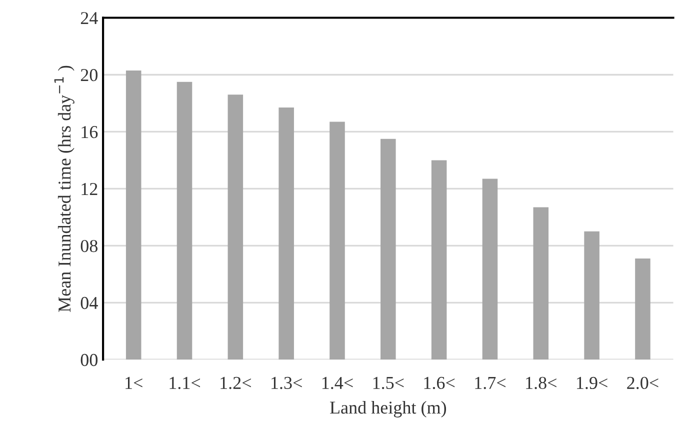 This screenshot has height=444, width=687. Describe the element at coordinates (235, 383) in the screenshot. I see `x-tick-label: 1.2<` at that location.